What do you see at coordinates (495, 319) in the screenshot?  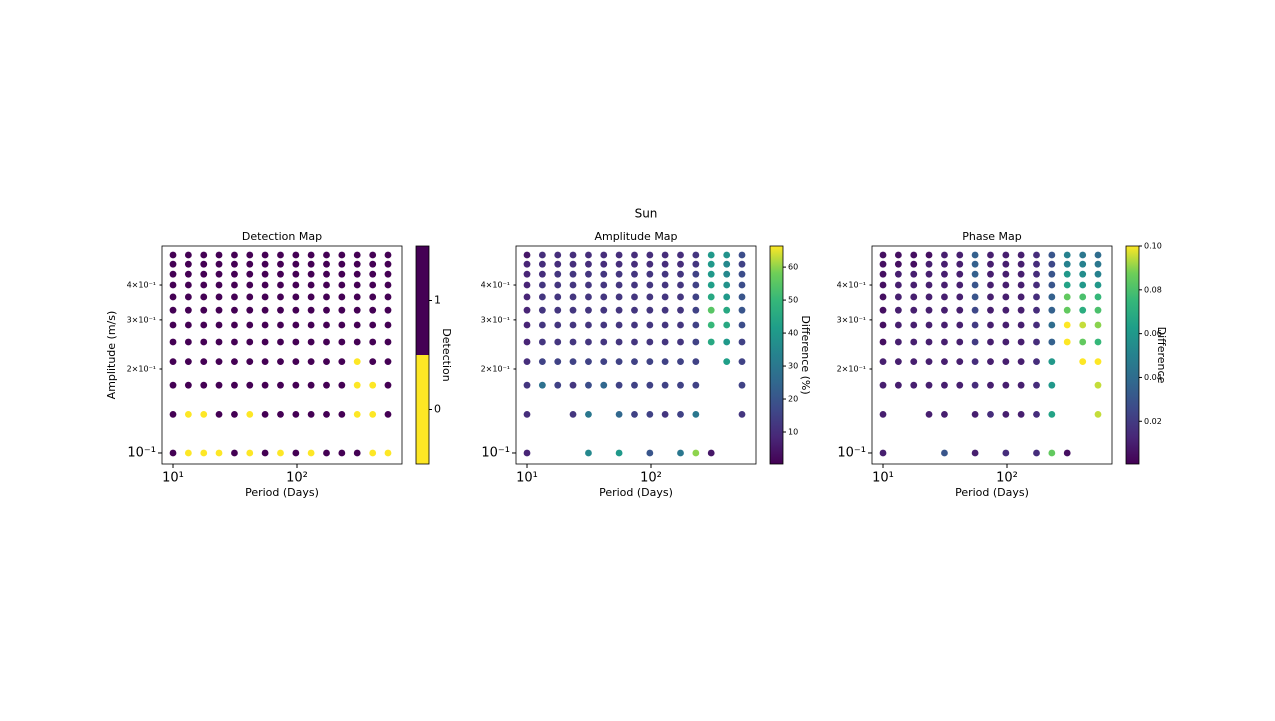 I see `y-tick-label: 3×10⁻¹` at bounding box center [495, 319].